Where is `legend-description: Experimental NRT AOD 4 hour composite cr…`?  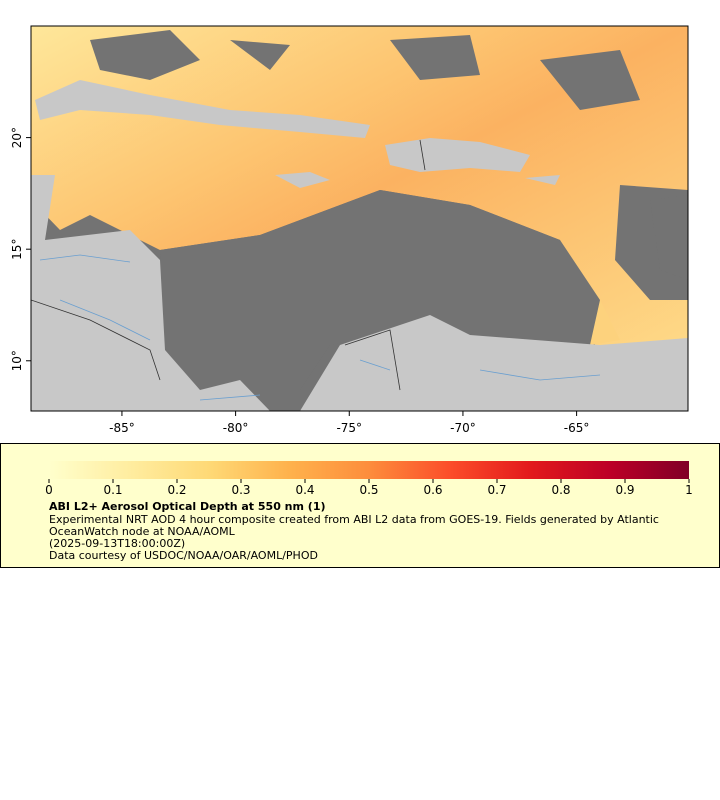 legend-description: Experimental NRT AOD 4 hour composite cr… is located at coordinates (354, 525).